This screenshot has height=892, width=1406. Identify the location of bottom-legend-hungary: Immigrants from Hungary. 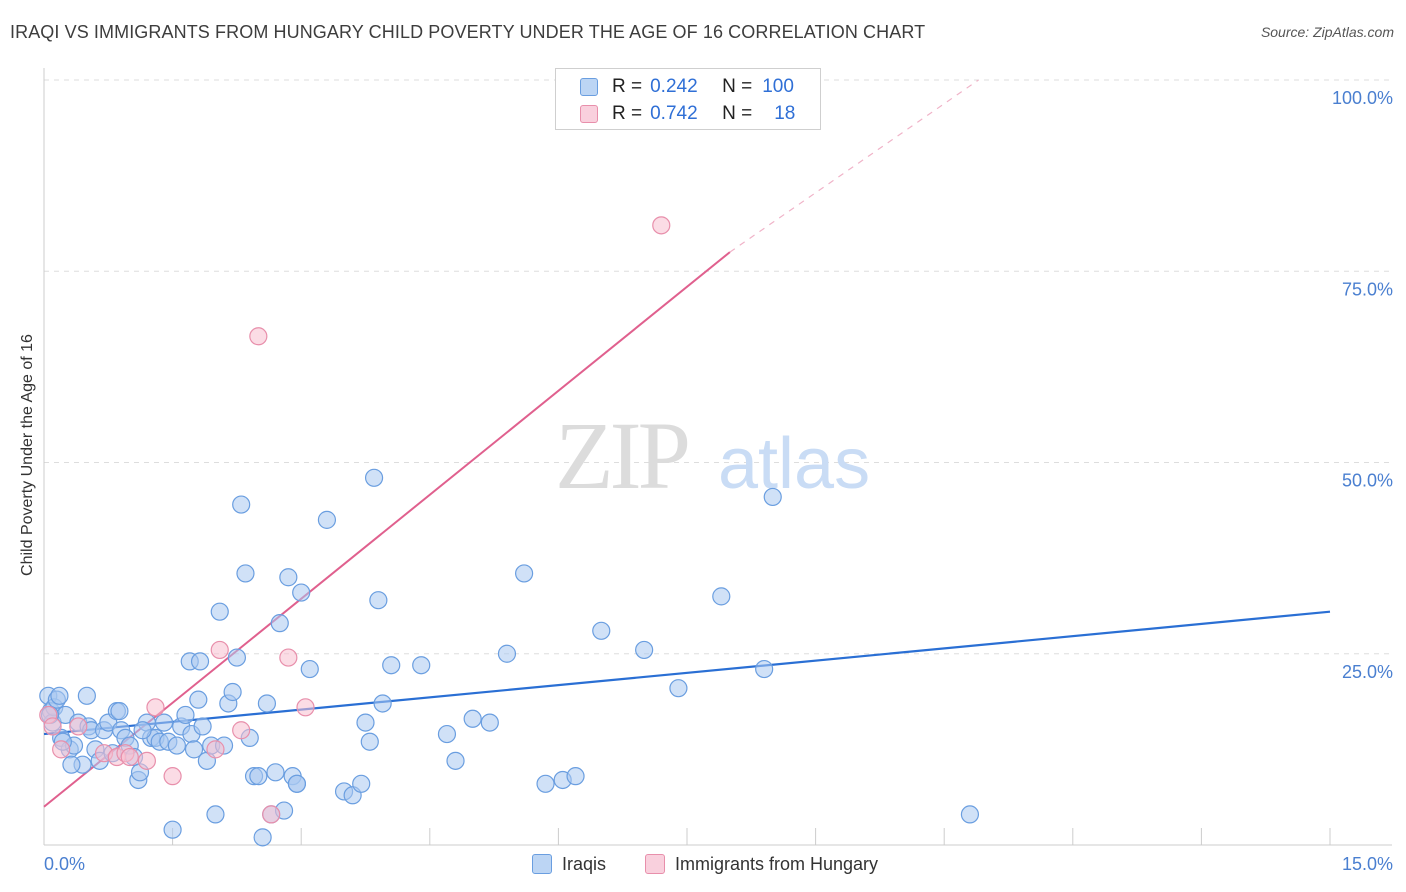
(761, 864).